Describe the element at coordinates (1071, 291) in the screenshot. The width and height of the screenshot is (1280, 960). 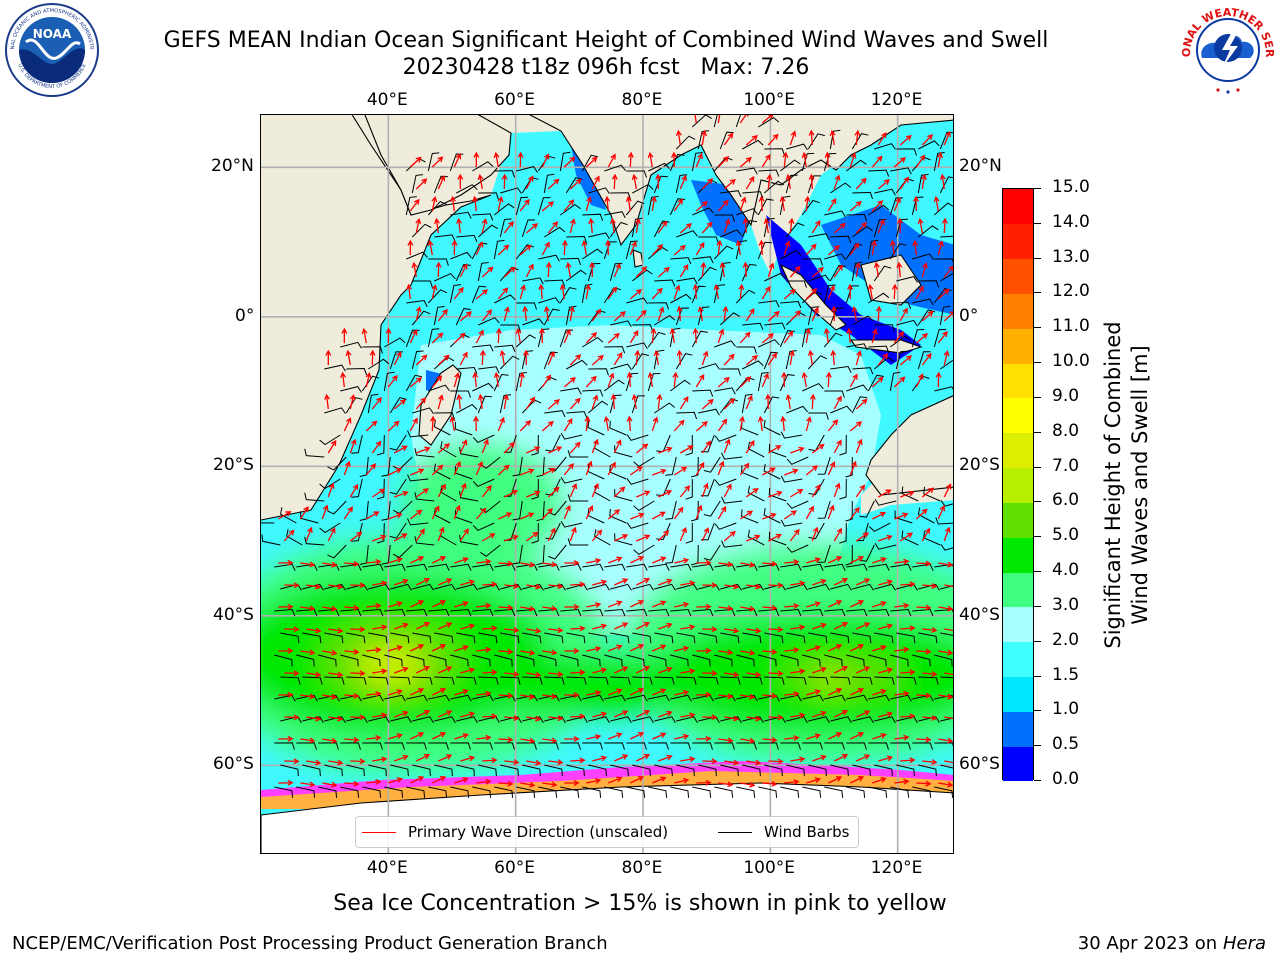
I see `colorbar-tick-label: 12.0` at that location.